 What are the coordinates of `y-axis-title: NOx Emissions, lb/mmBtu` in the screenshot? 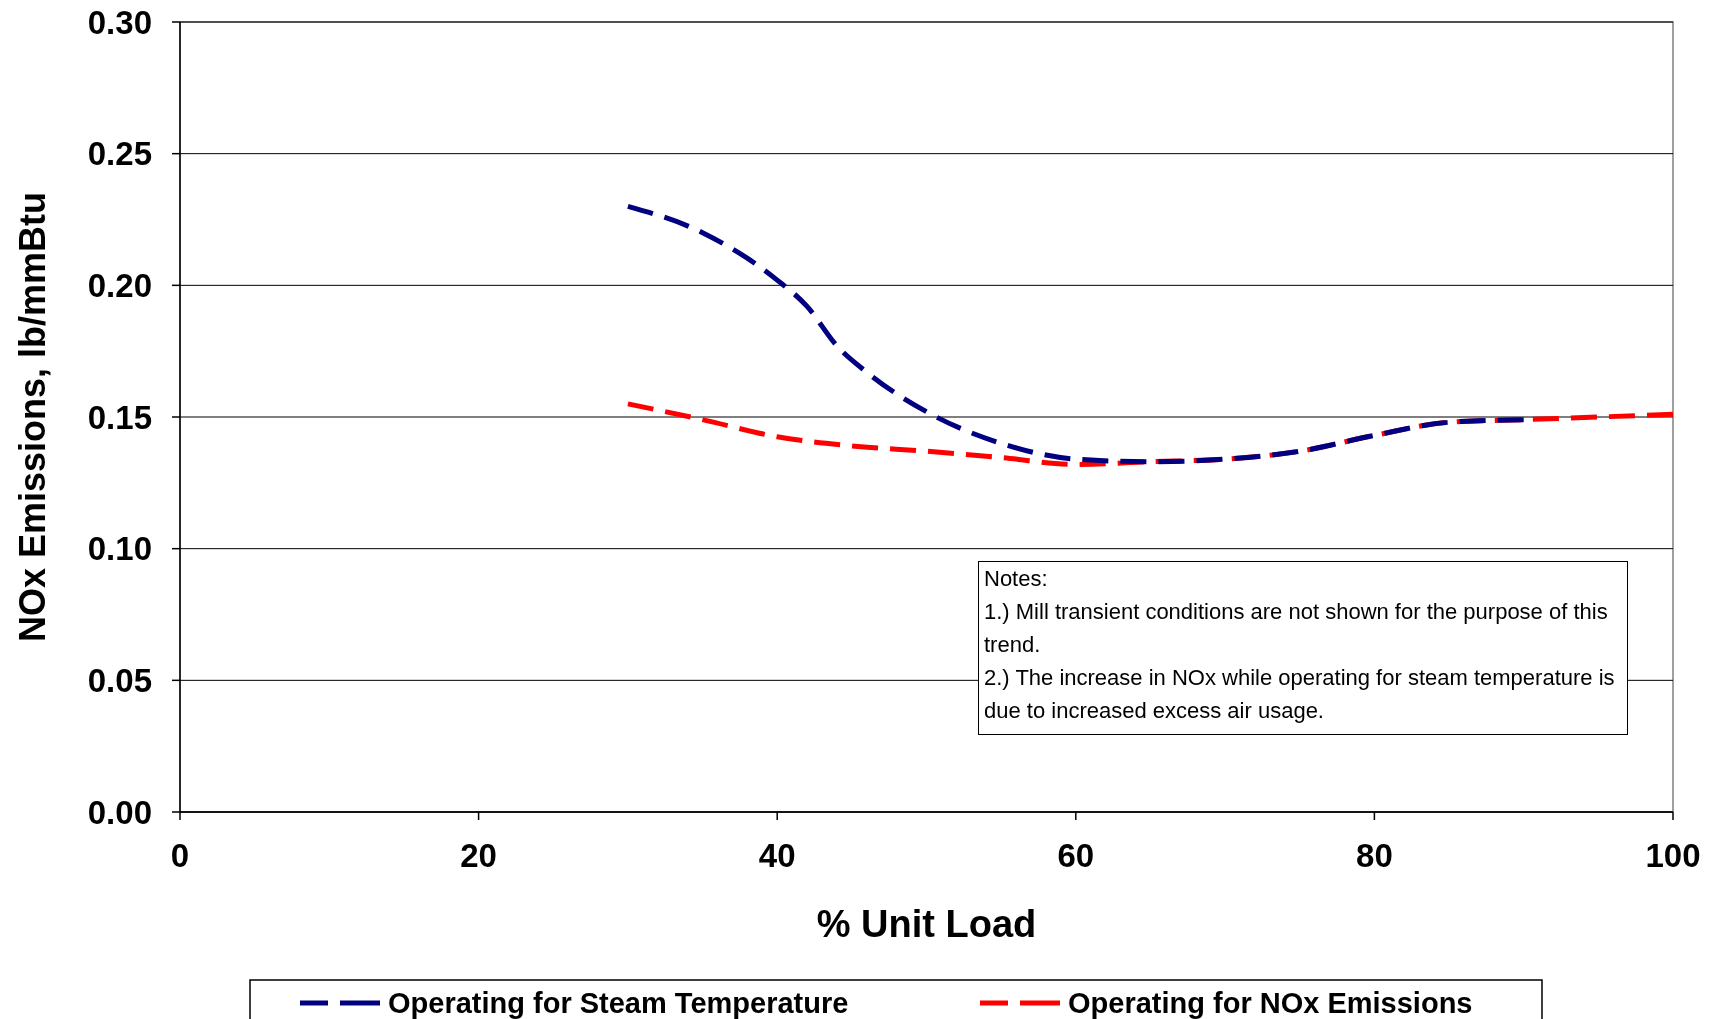 It's located at (32, 417).